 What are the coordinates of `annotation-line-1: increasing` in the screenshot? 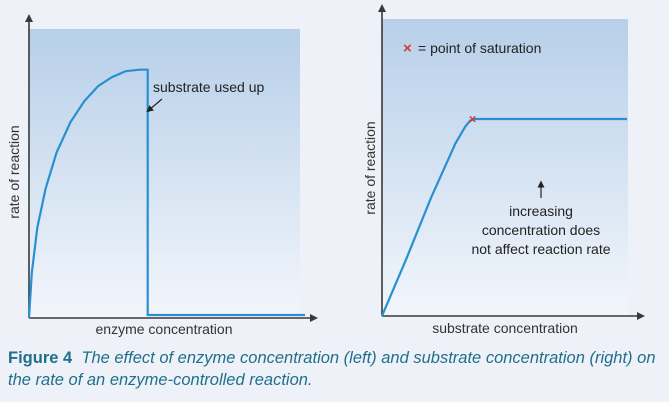 It's located at (541, 211).